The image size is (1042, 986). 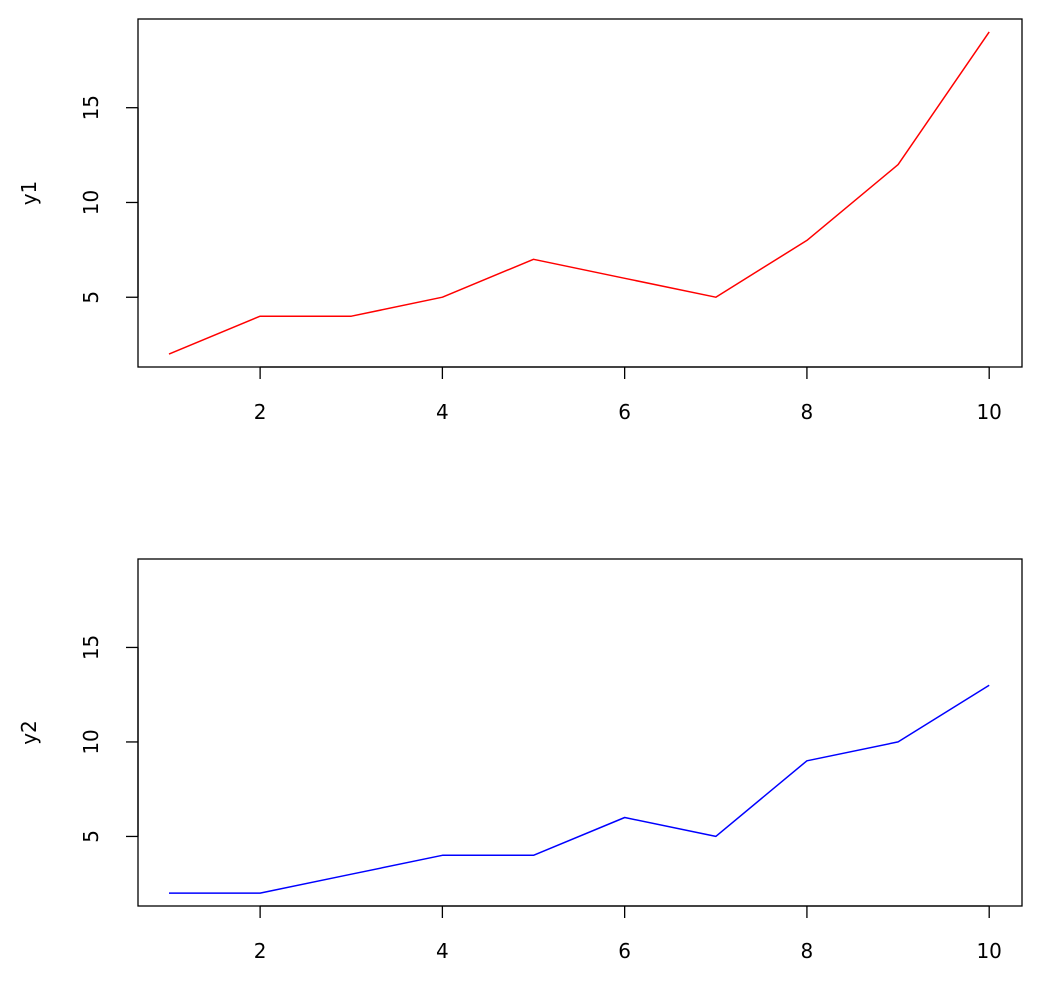 What do you see at coordinates (29, 732) in the screenshot?
I see `y-axis-label: y2` at bounding box center [29, 732].